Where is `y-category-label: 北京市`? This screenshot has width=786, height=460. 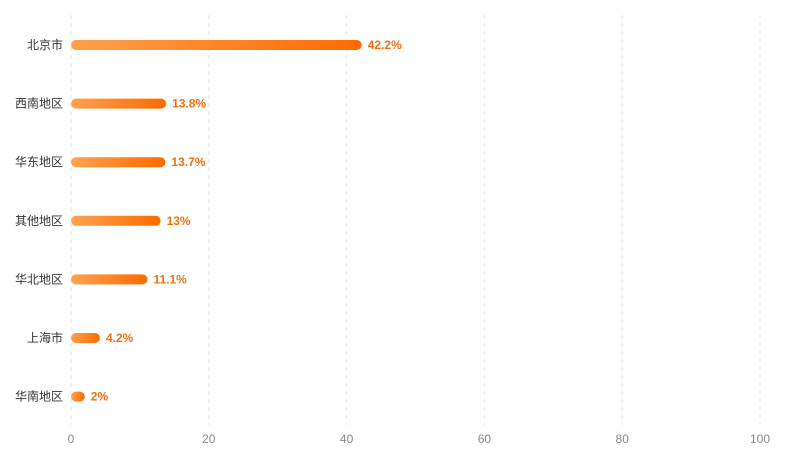
y-category-label: 北京市 is located at coordinates (45, 44).